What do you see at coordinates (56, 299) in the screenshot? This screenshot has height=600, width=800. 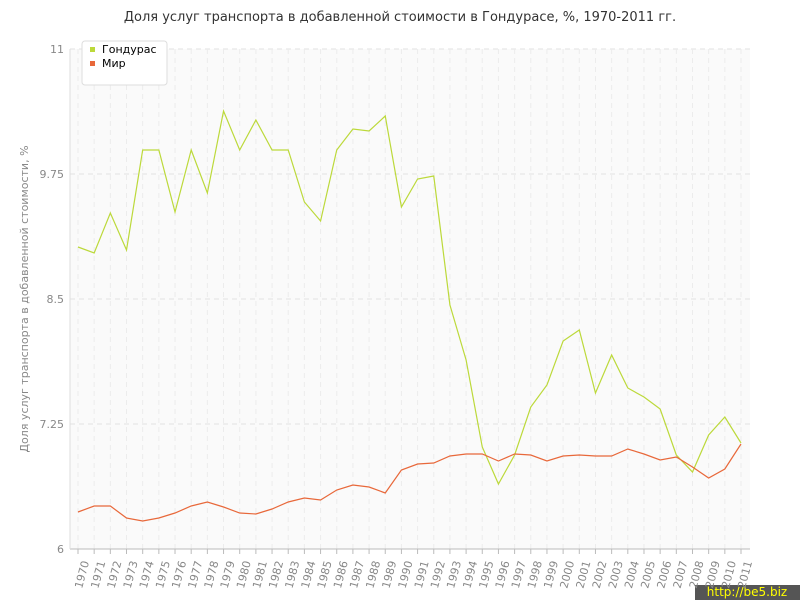 I see `y-tick-label: 8.5` at bounding box center [56, 299].